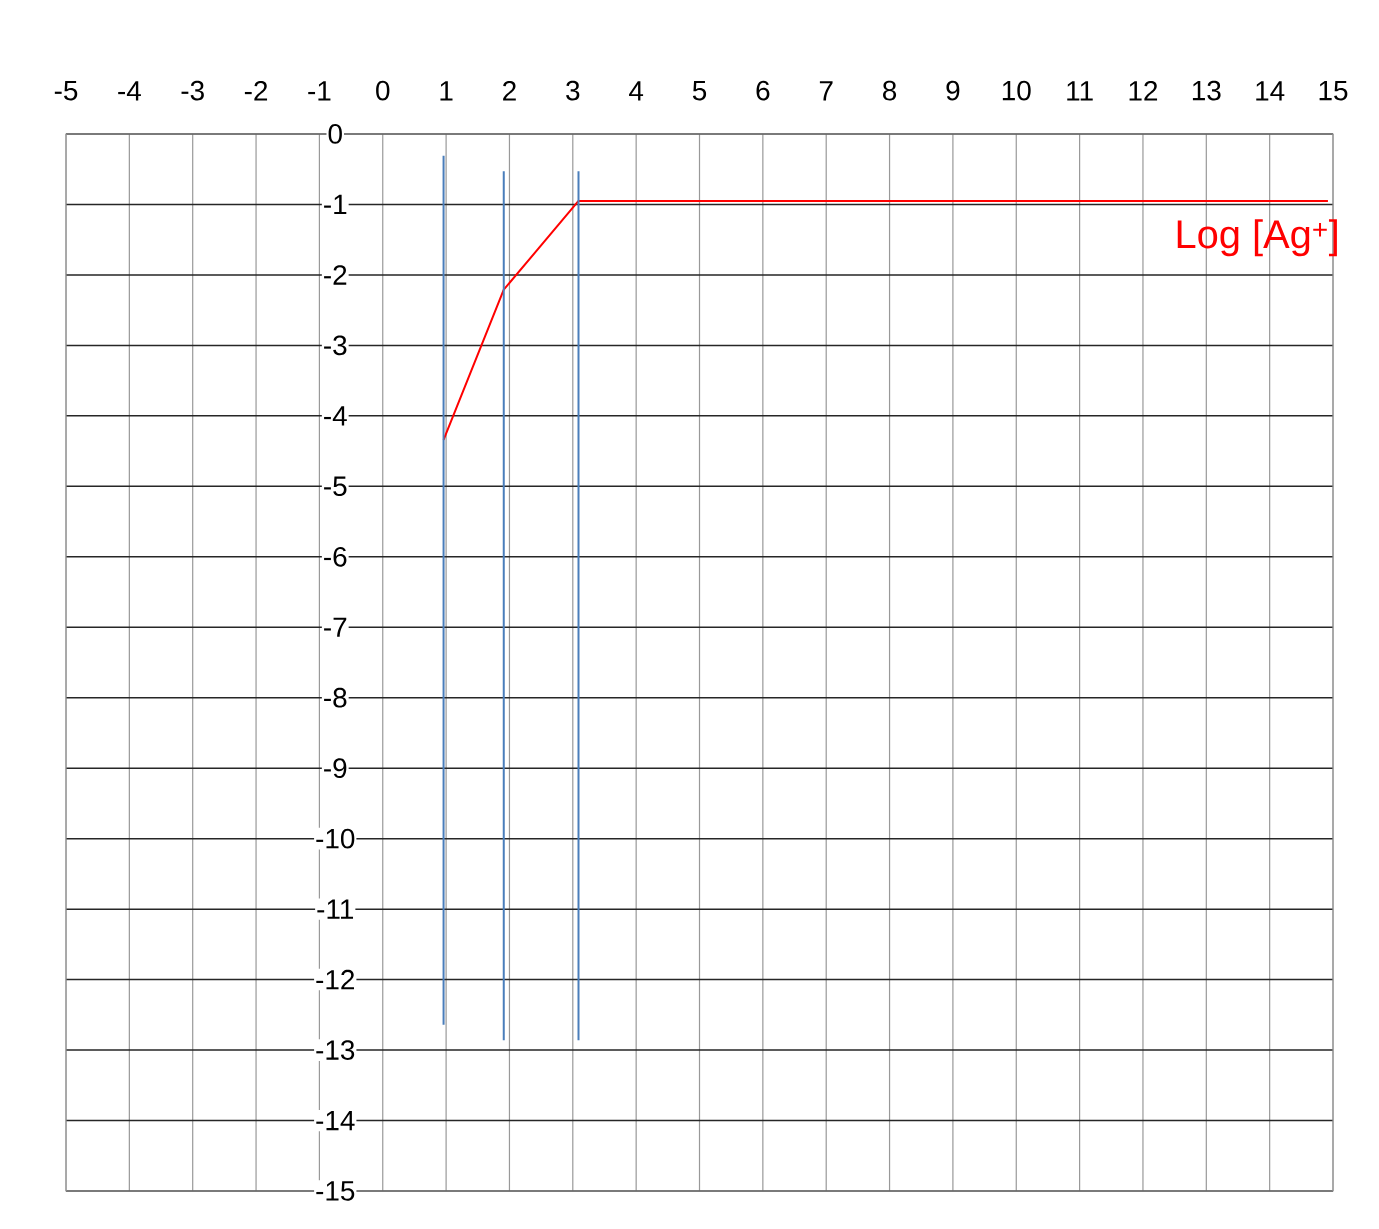 The image size is (1379, 1229). I want to click on x-tick-label: -2, so click(256, 90).